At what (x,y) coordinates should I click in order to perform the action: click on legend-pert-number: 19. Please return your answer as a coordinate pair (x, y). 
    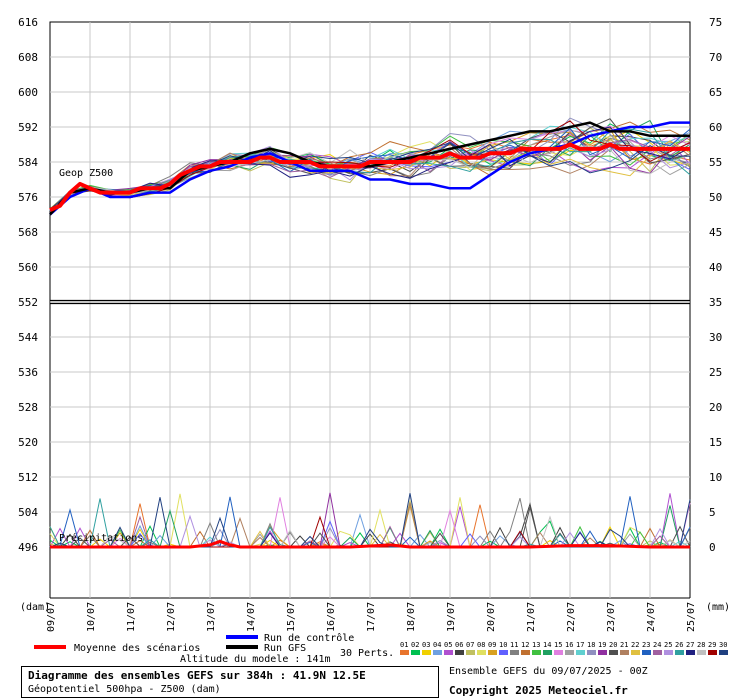
    Looking at the image, I should click on (602, 645).